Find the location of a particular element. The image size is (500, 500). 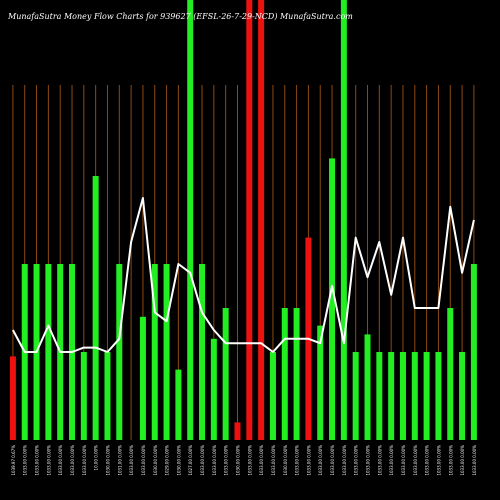

x-tick-label: 1031.00 0.00% is located at coordinates (119, 460).